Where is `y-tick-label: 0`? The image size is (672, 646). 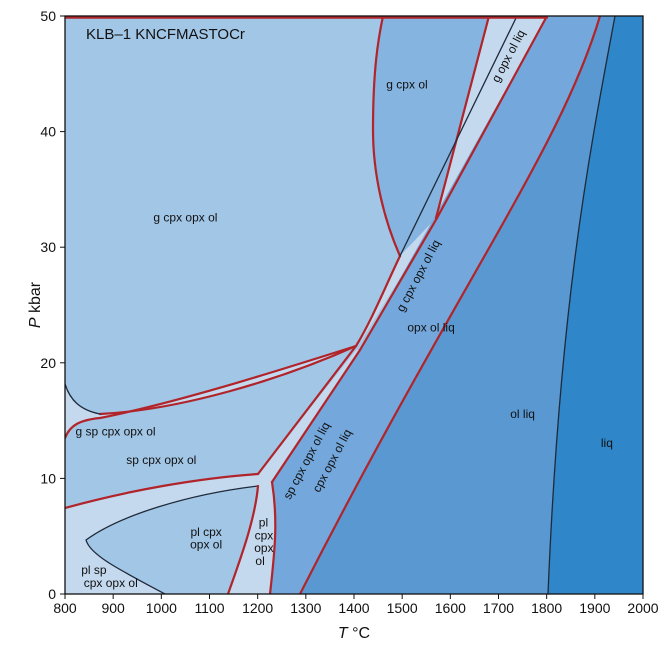 y-tick-label: 0 is located at coordinates (52, 594).